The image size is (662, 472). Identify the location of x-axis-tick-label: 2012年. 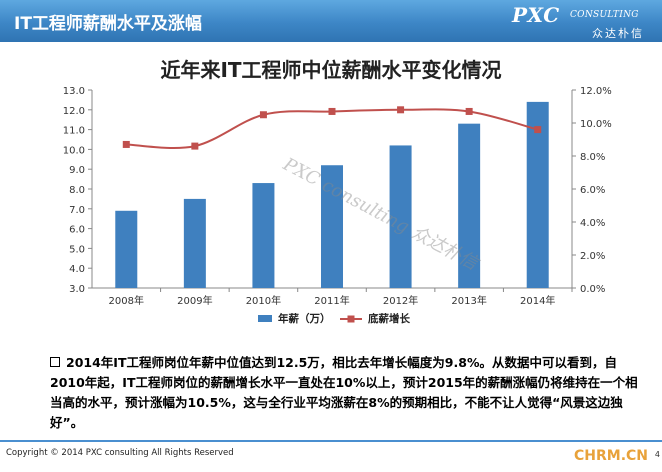
(400, 300).